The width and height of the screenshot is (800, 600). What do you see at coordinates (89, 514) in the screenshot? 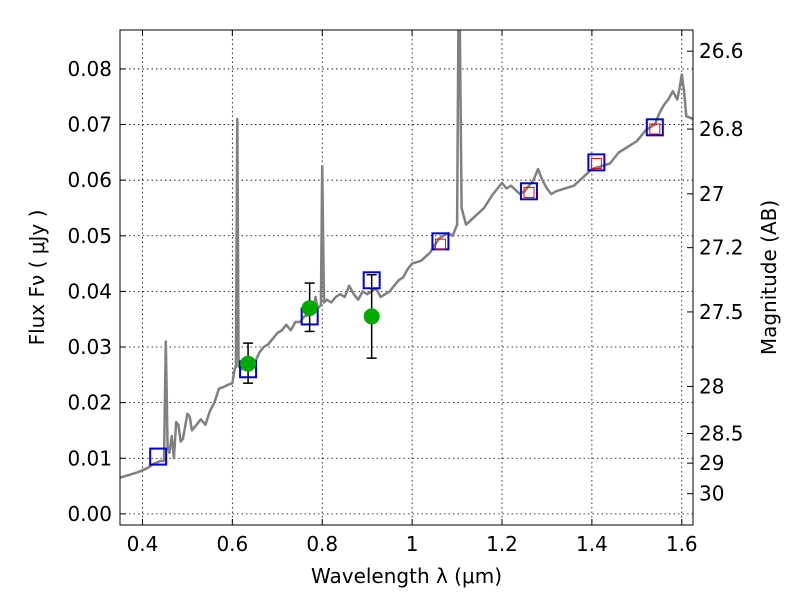
I see `y-tick-label: 0.00` at bounding box center [89, 514].